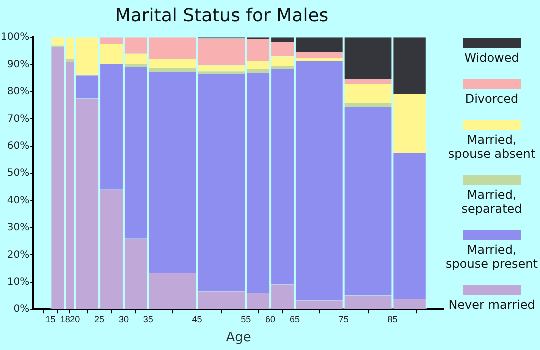 This screenshot has height=350, width=540. I want to click on y-tick-label: 20%, so click(18, 255).